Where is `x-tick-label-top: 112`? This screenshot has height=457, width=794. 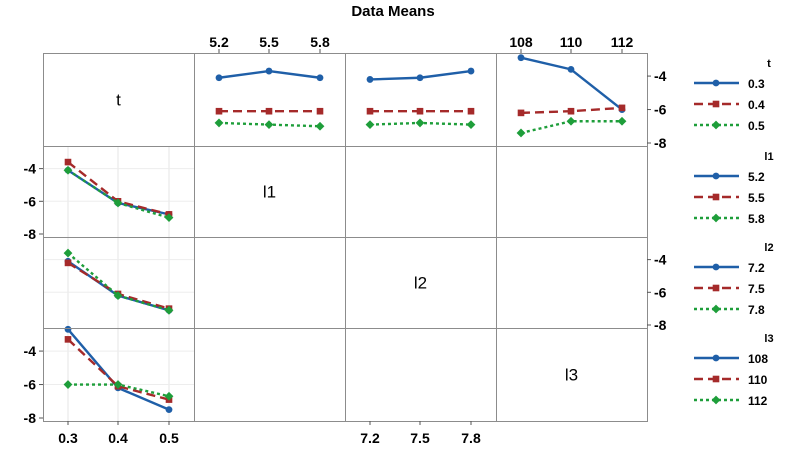
x-tick-label-top: 112 is located at coordinates (622, 42).